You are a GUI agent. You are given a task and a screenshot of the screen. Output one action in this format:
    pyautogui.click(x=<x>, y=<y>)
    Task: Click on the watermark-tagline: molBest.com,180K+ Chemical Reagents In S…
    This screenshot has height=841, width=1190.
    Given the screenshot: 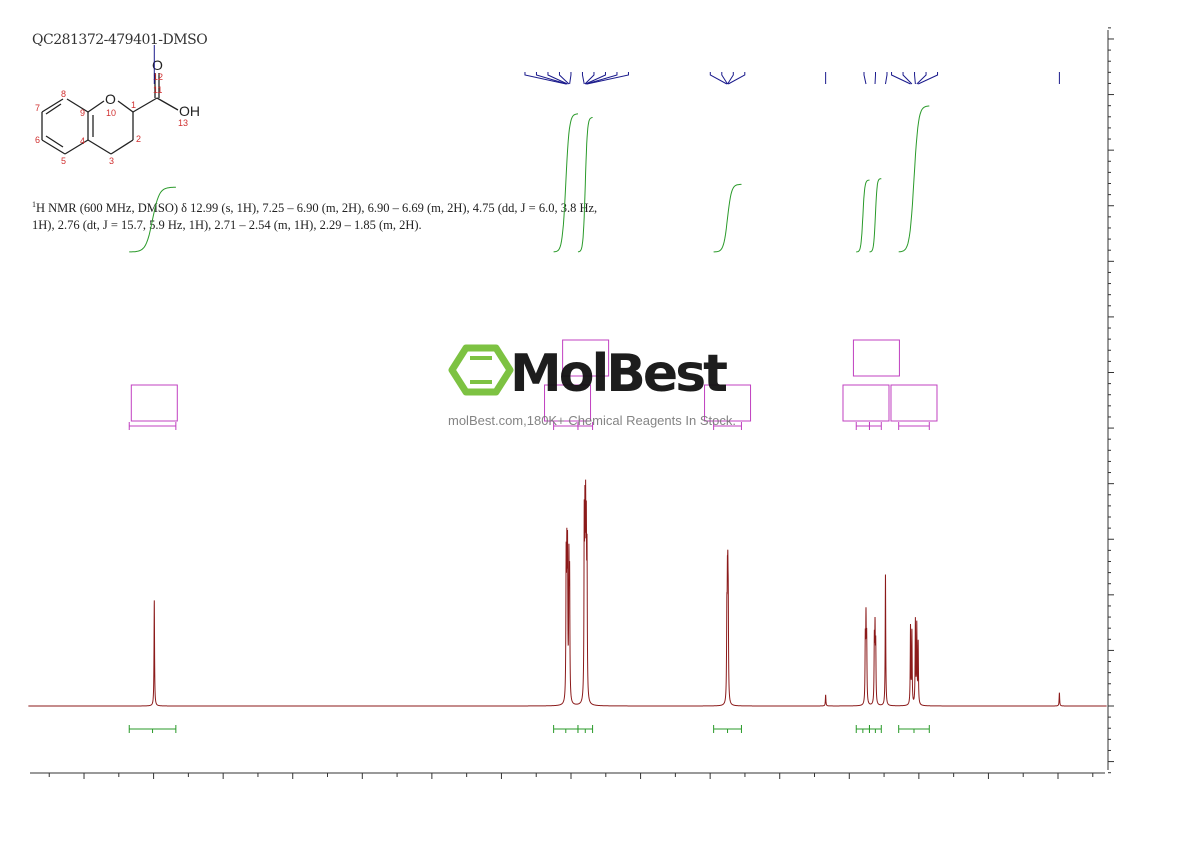 What is the action you would take?
    pyautogui.click(x=592, y=420)
    